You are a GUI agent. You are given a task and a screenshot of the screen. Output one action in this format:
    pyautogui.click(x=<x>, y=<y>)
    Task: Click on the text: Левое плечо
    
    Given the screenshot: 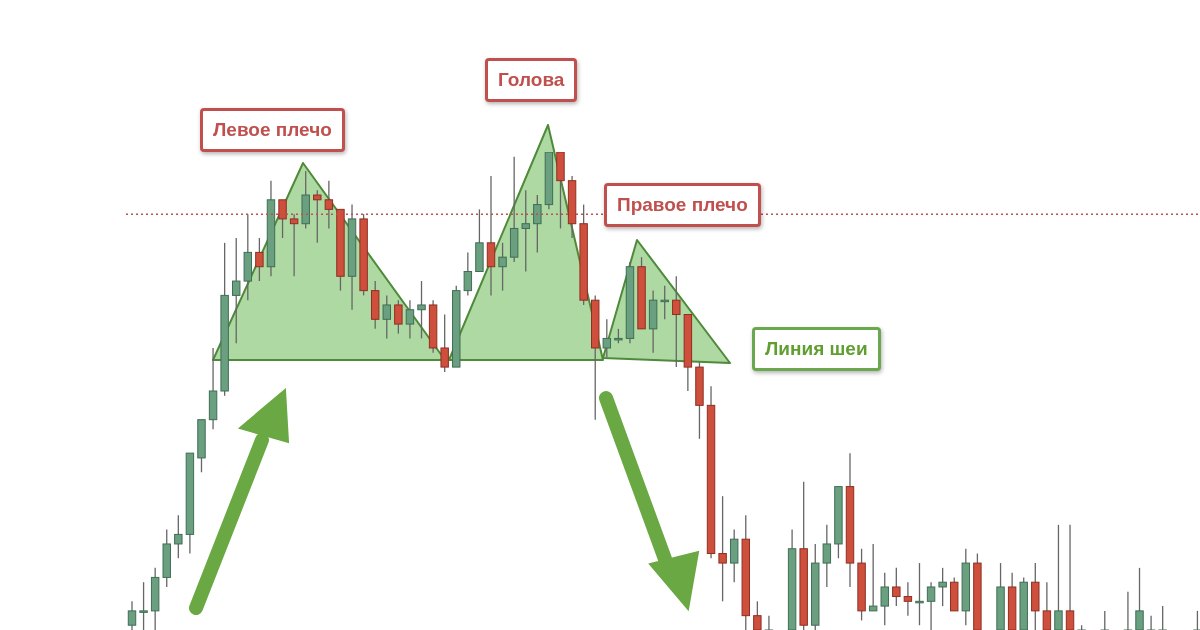 What is the action you would take?
    pyautogui.click(x=272, y=130)
    